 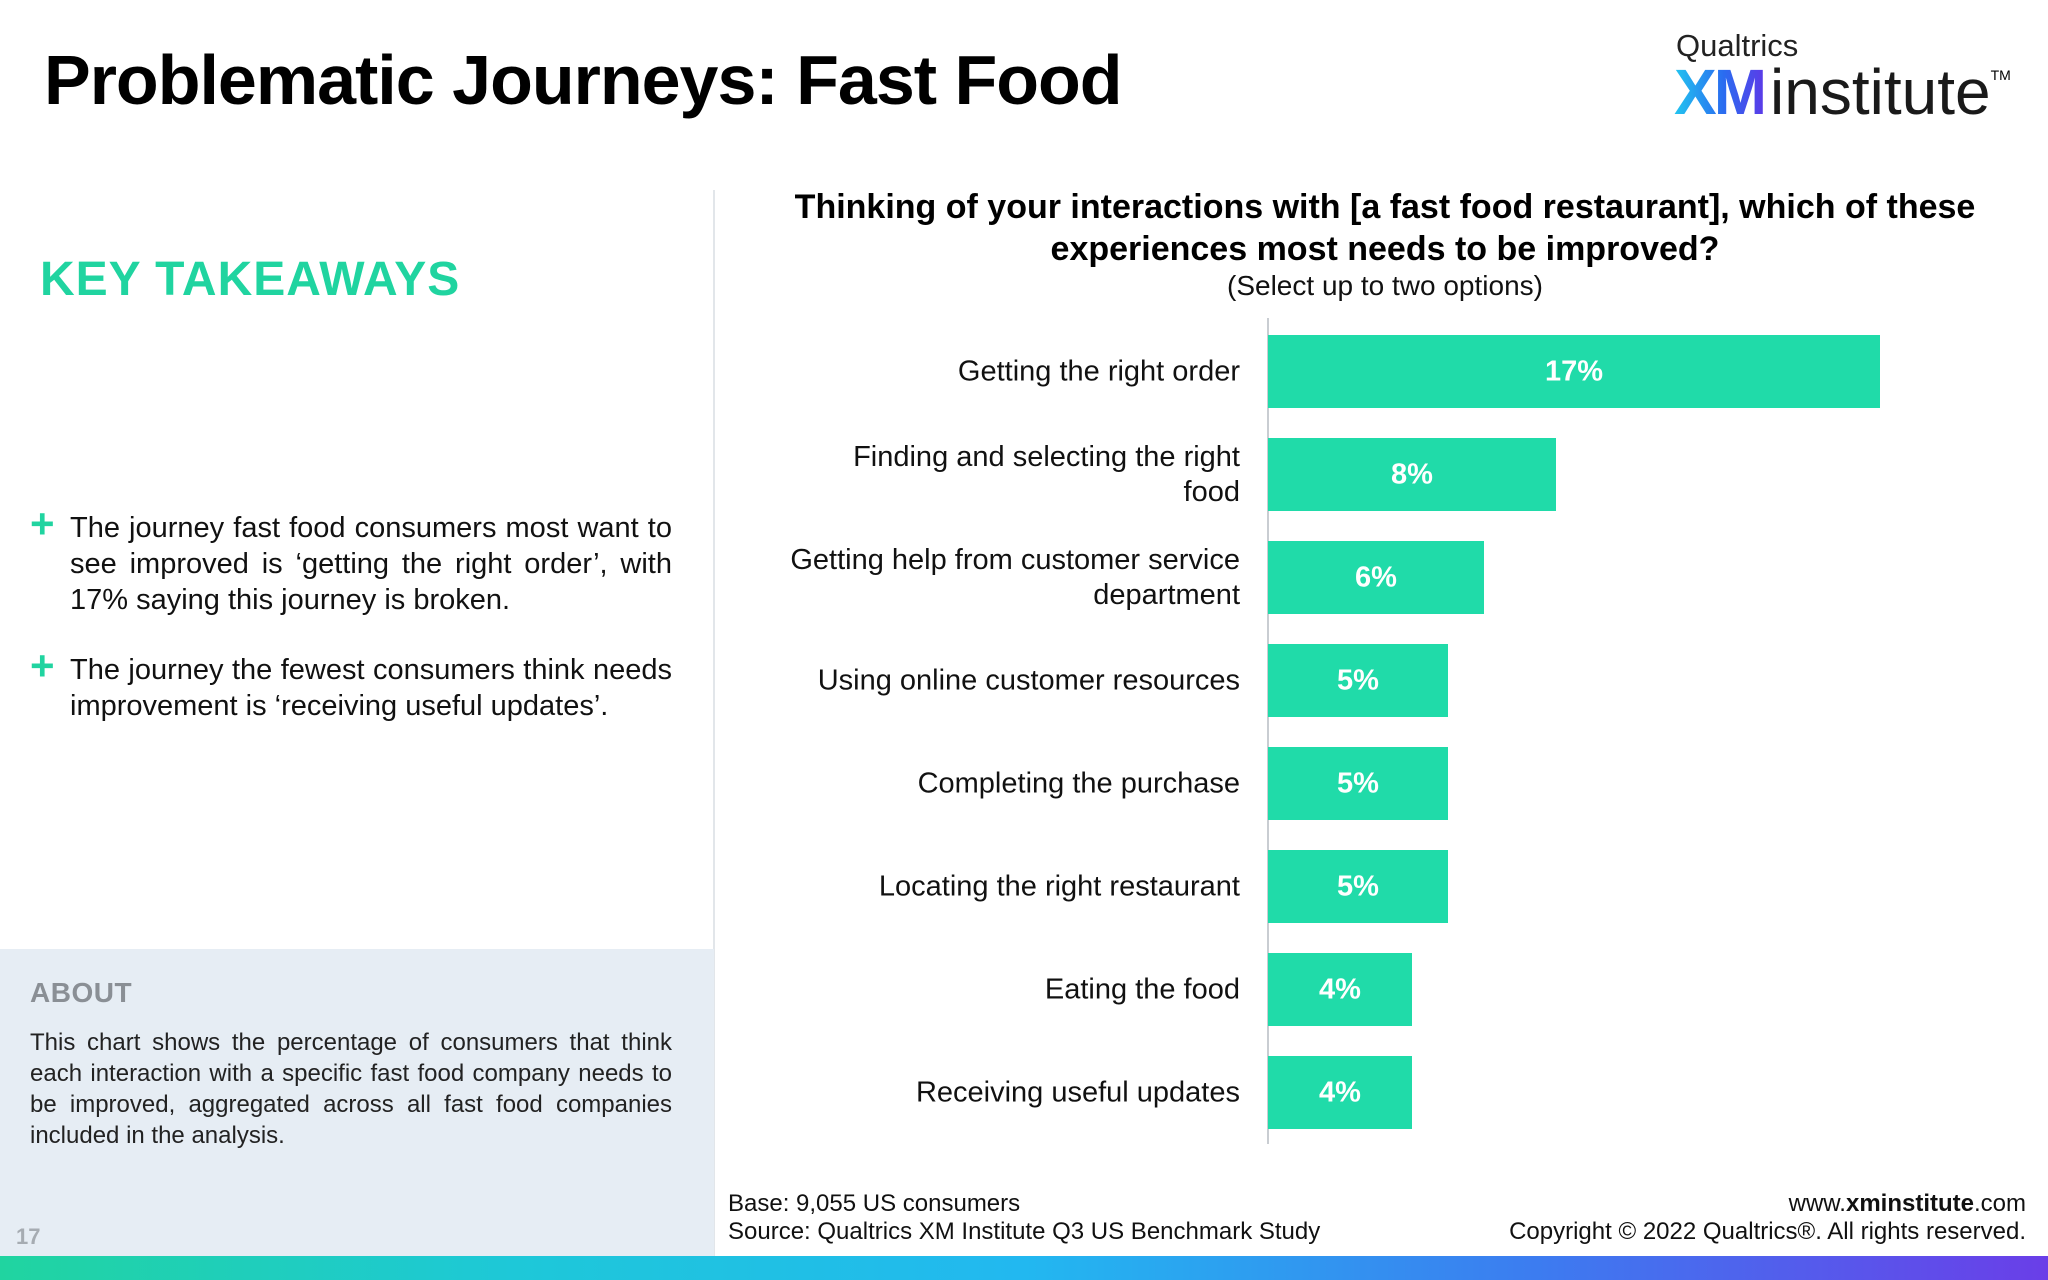 I want to click on page-title: Problematic Journeys: Fast Food, so click(x=583, y=80).